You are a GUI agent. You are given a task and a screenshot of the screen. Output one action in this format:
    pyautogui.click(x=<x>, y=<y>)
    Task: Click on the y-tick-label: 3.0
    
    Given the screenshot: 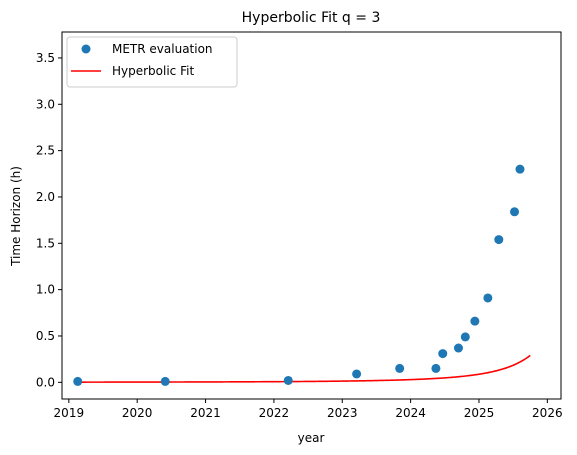 What is the action you would take?
    pyautogui.click(x=45, y=104)
    